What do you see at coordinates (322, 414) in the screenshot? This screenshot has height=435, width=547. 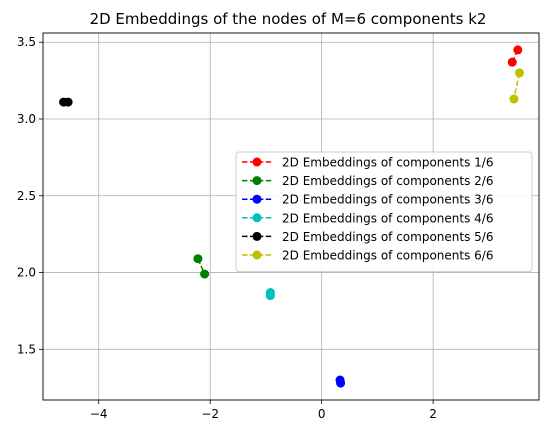 I see `x-tick-label: 0` at bounding box center [322, 414].